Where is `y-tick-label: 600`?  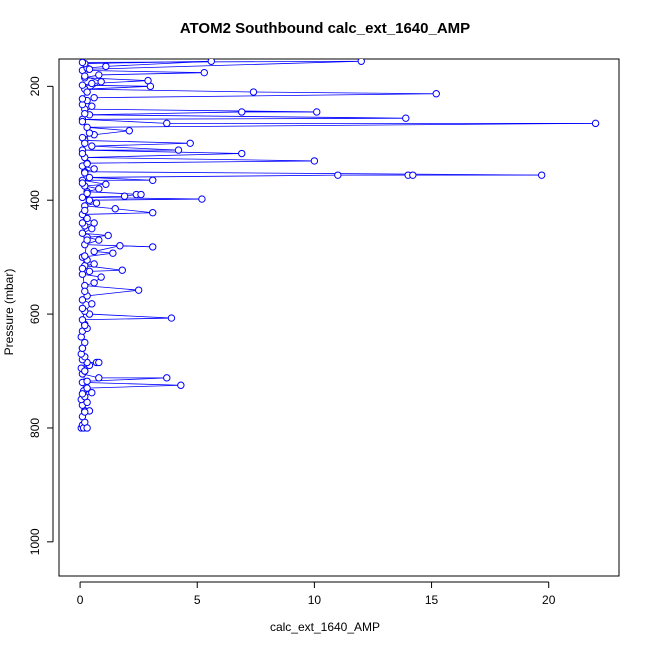
y-tick-label: 600 is located at coordinates (35, 314).